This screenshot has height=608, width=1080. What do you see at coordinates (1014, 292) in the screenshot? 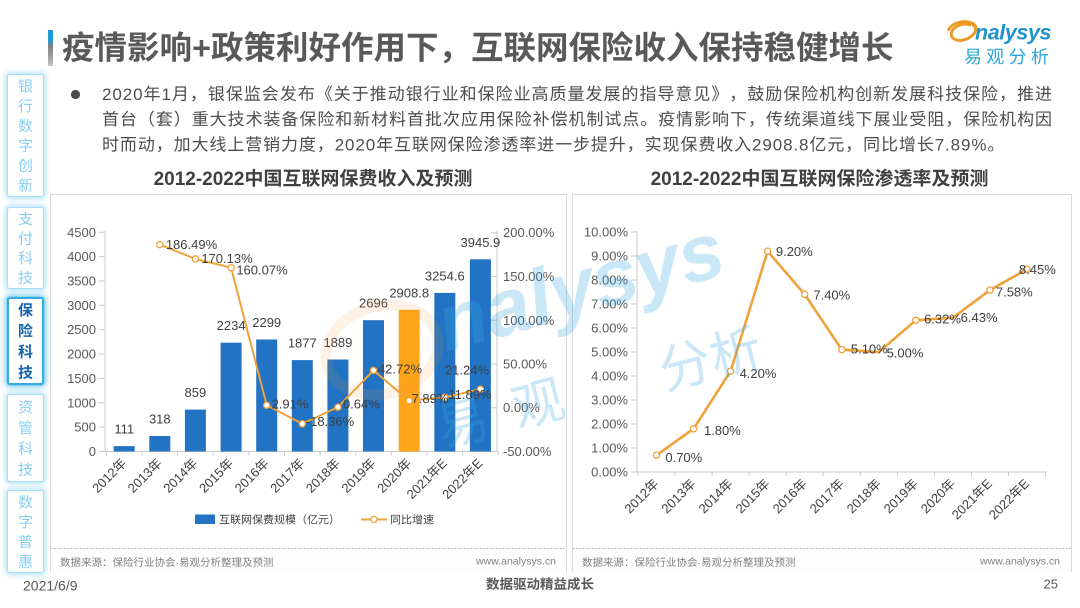
I see `svg-text: 7.58%` at bounding box center [1014, 292].